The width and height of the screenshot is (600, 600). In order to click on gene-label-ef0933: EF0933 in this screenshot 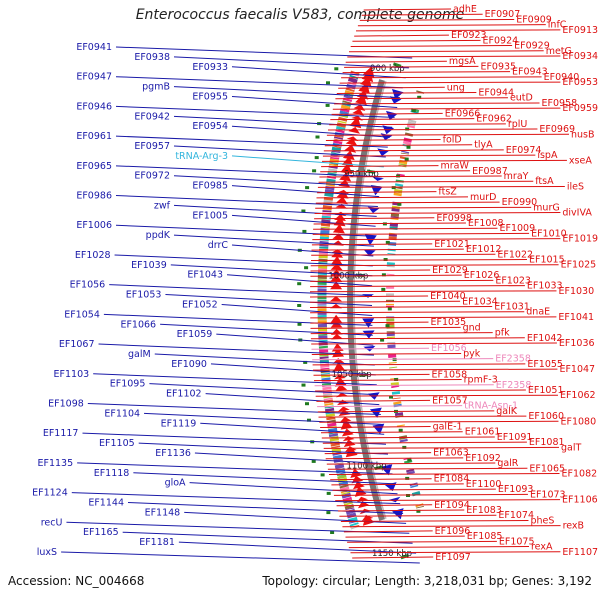, I will do `click(210, 67)`.